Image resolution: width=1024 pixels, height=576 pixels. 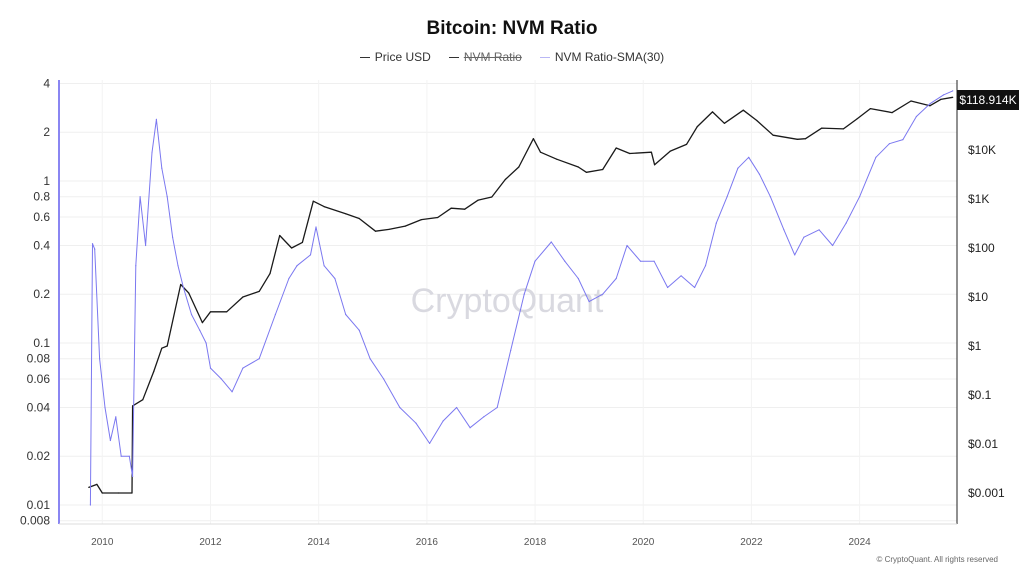 What do you see at coordinates (41, 294) in the screenshot?
I see `left-tick-0-2: 0.2` at bounding box center [41, 294].